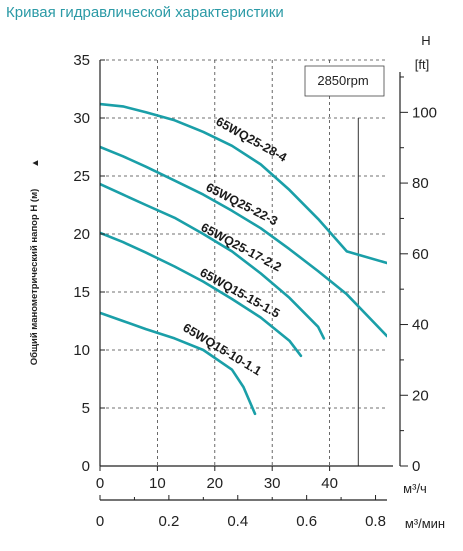 Image resolution: width=463 pixels, height=551 pixels. Describe the element at coordinates (81, 292) in the screenshot. I see `left-tick-label: 15` at that location.